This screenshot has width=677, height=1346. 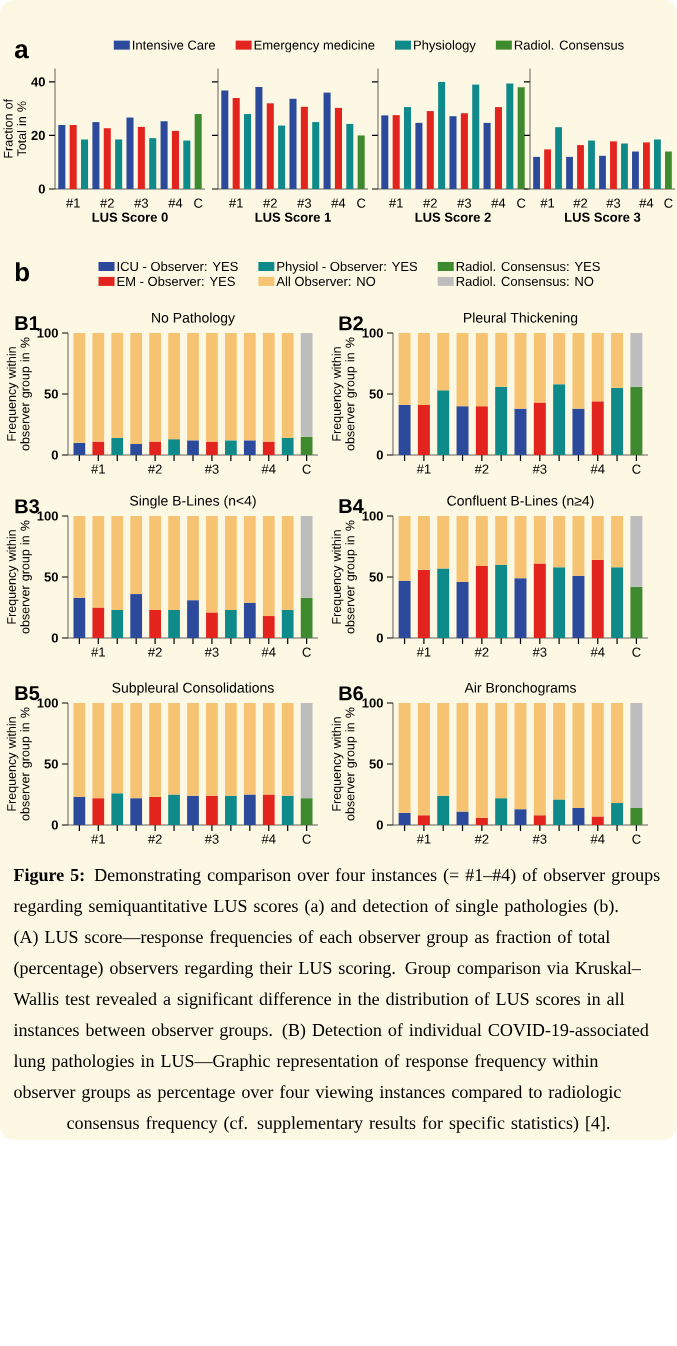 What do you see at coordinates (520, 689) in the screenshot?
I see `chart-title: Air Bronchograms` at bounding box center [520, 689].